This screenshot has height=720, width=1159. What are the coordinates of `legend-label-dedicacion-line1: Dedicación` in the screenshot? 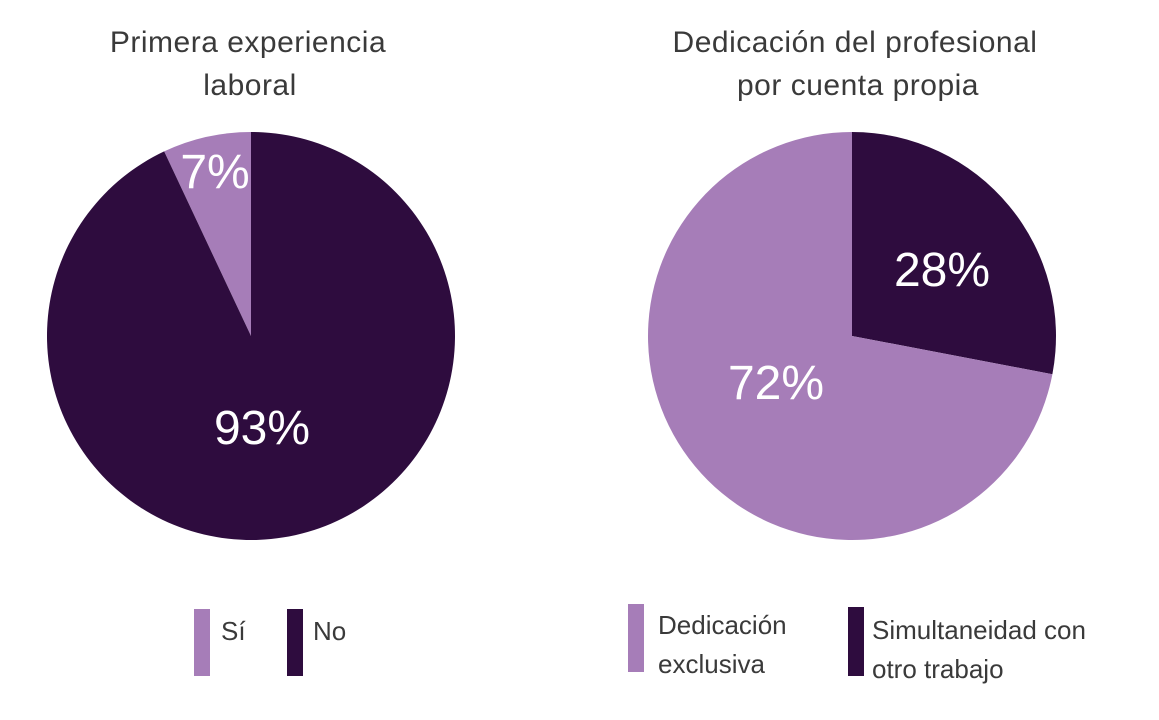 It's located at (722, 625).